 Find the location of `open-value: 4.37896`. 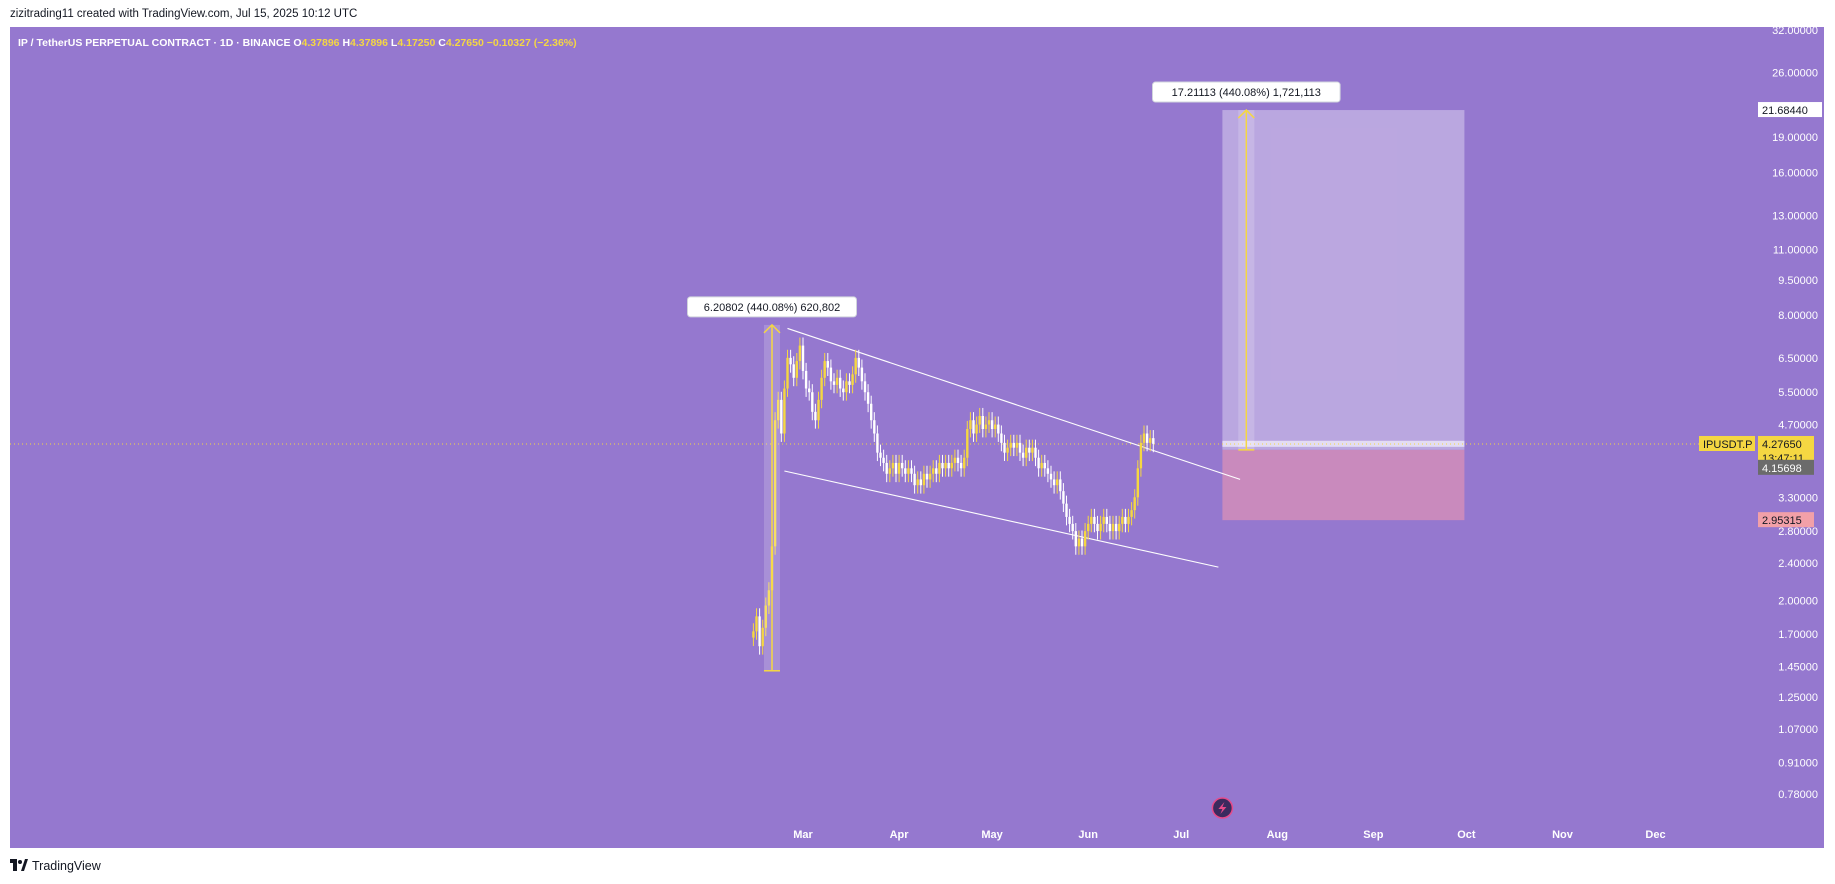

open-value: 4.37896 is located at coordinates (320, 43).